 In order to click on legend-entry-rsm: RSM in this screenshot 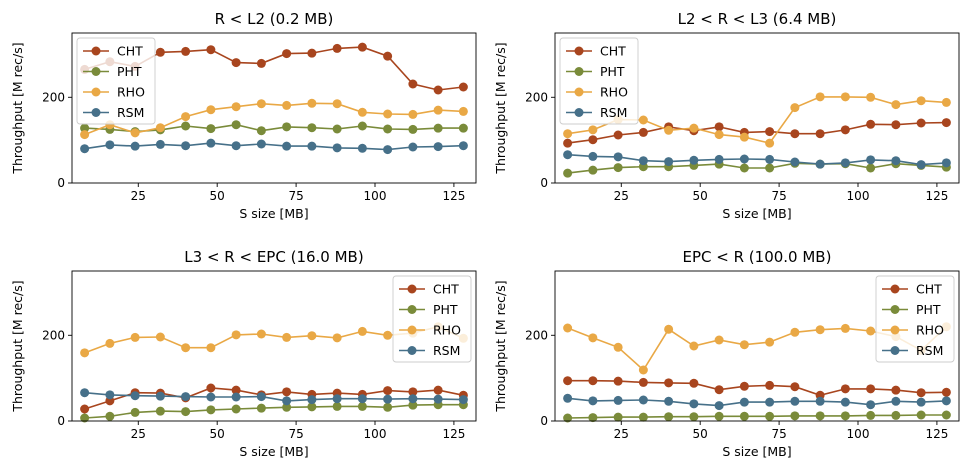, I will do `click(130, 112)`.